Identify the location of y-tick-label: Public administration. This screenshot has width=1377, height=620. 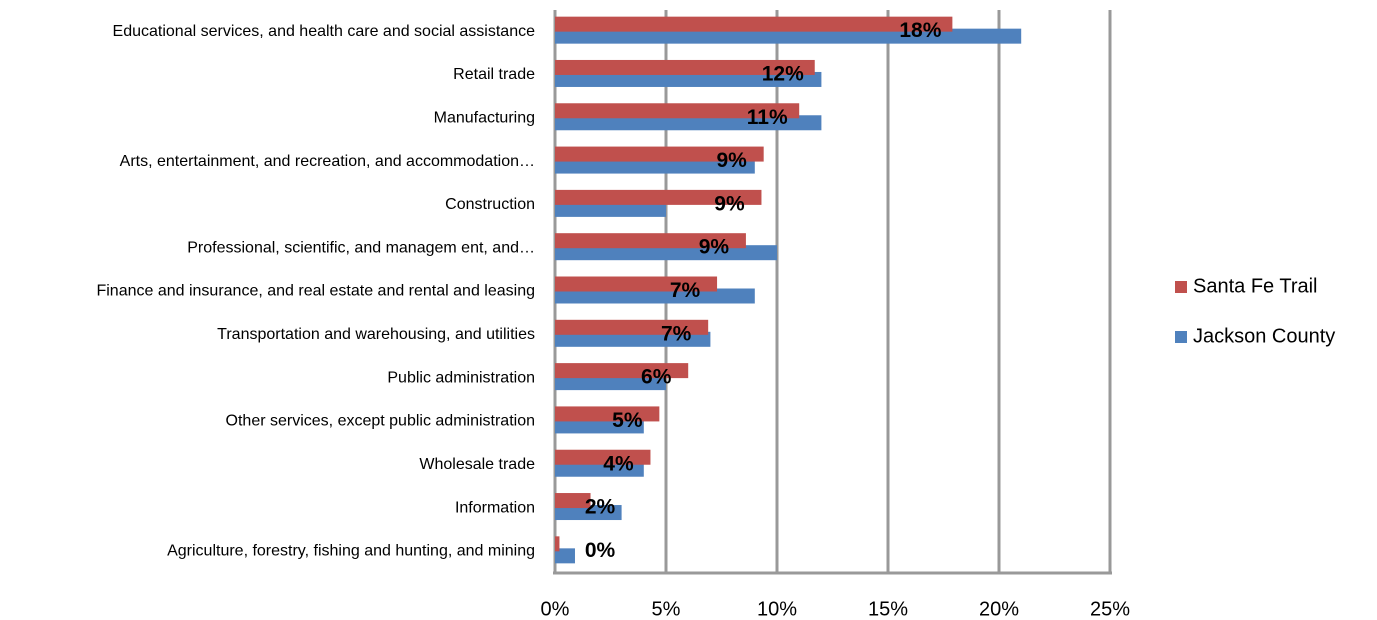
(461, 377).